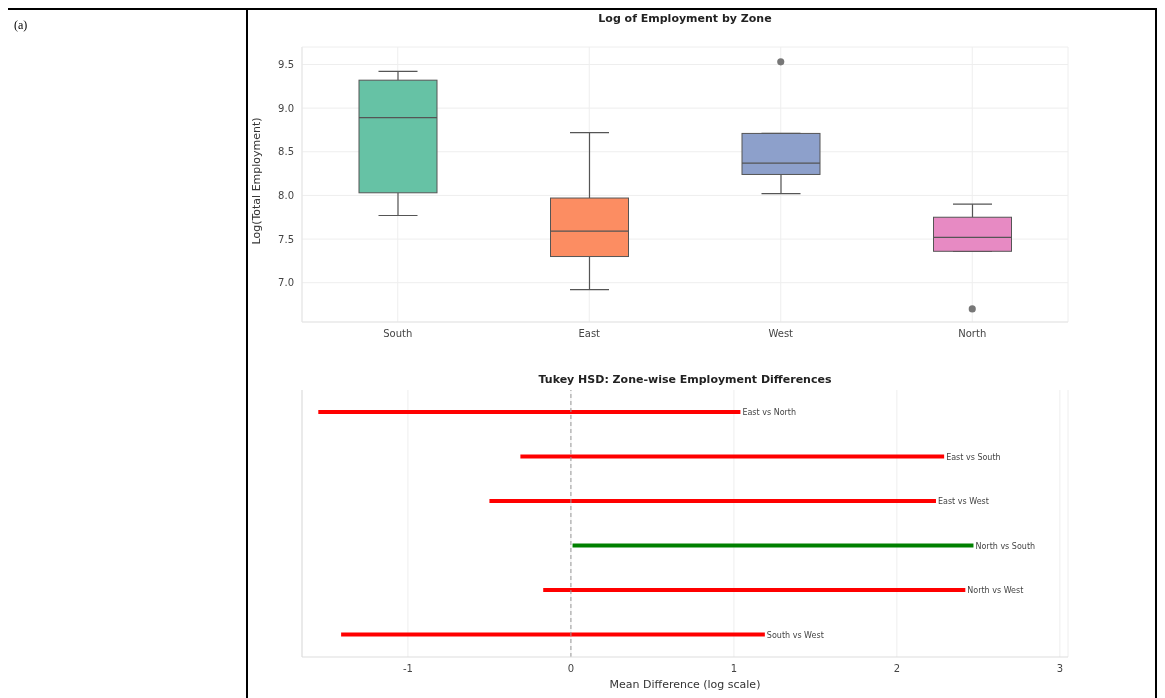  Describe the element at coordinates (795, 635) in the screenshot. I see `annotation: South vs West` at that location.